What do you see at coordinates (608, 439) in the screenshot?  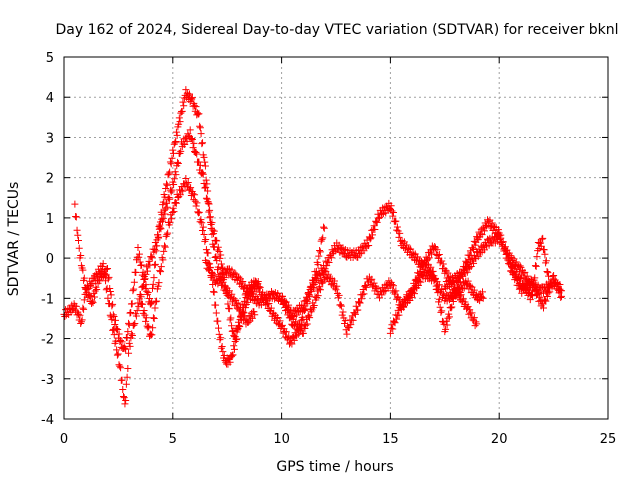 I see `x-tick-label: 25` at bounding box center [608, 439].